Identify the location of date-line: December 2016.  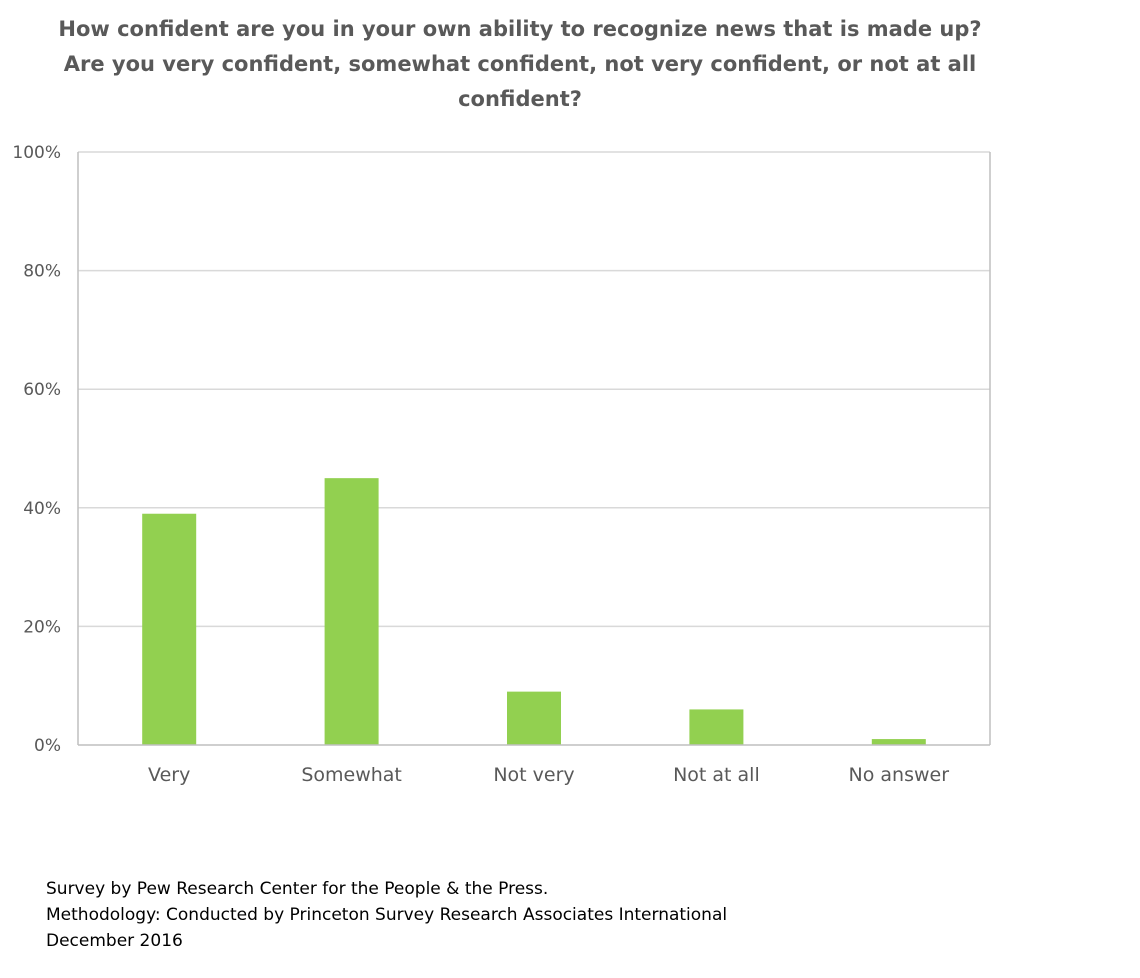
(114, 941).